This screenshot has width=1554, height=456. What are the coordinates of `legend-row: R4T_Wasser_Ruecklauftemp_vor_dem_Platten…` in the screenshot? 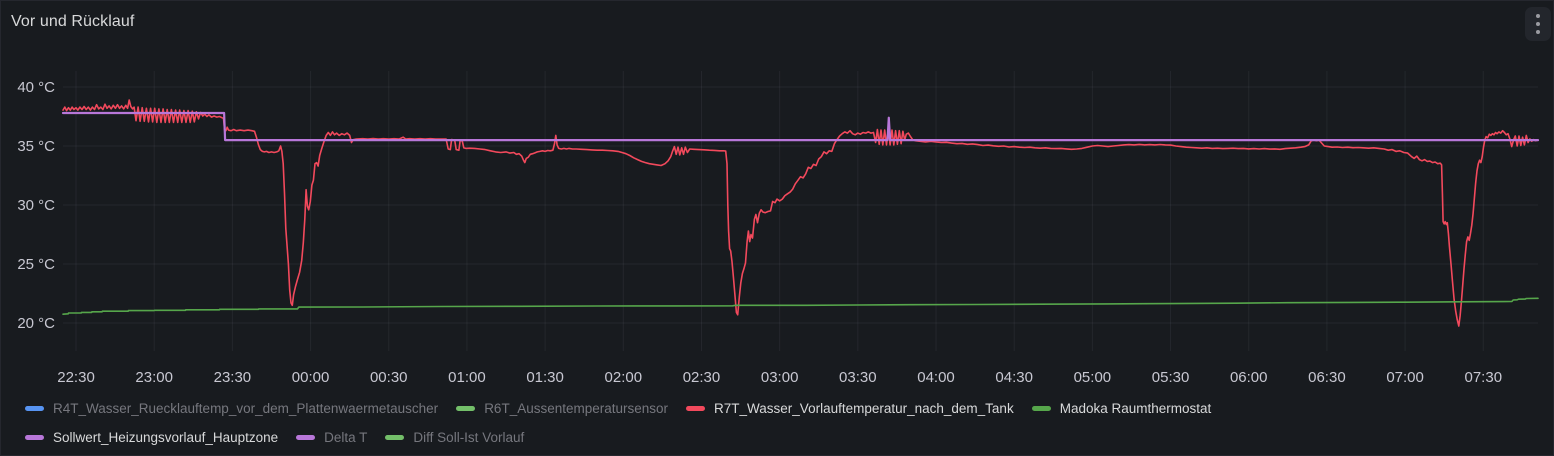 It's located at (784, 408).